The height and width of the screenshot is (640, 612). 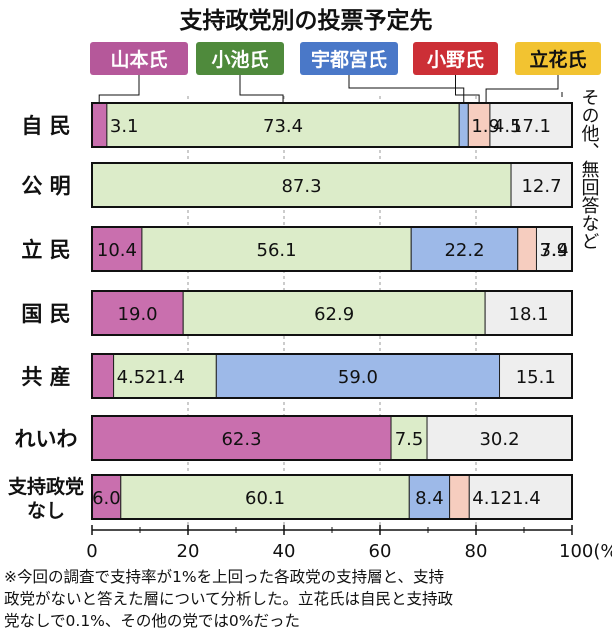 What do you see at coordinates (117, 250) in the screenshot?
I see `data-label: 10.4` at bounding box center [117, 250].